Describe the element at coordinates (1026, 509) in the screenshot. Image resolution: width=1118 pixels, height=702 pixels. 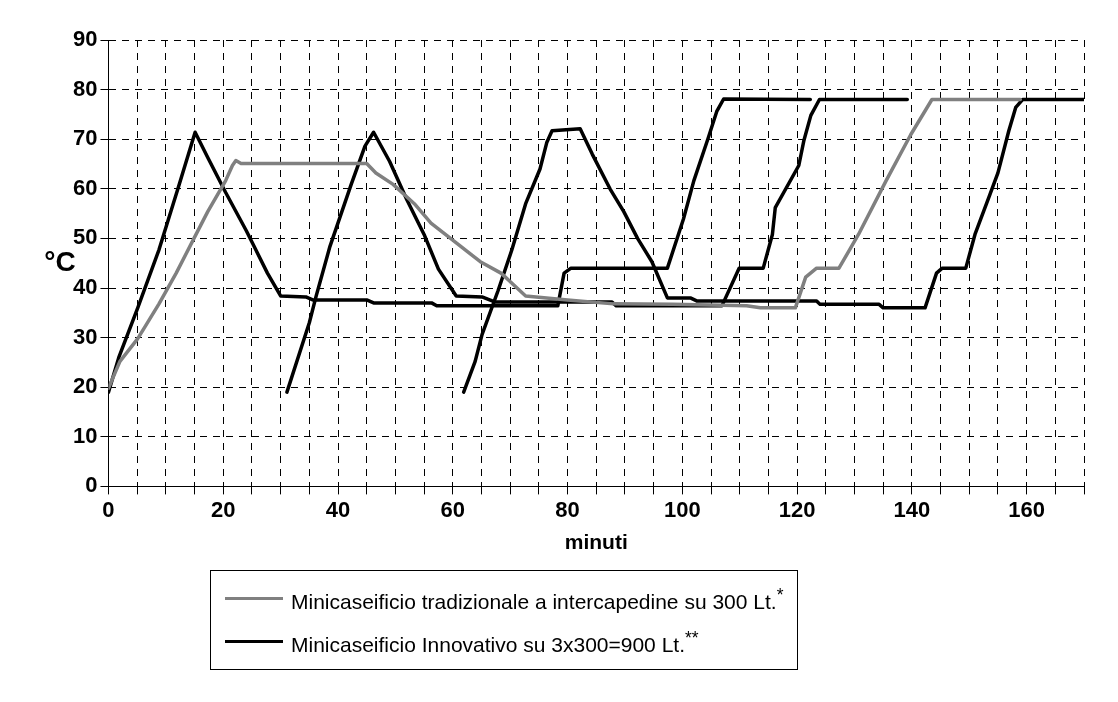
I see `x-tick-label: 160` at that location.